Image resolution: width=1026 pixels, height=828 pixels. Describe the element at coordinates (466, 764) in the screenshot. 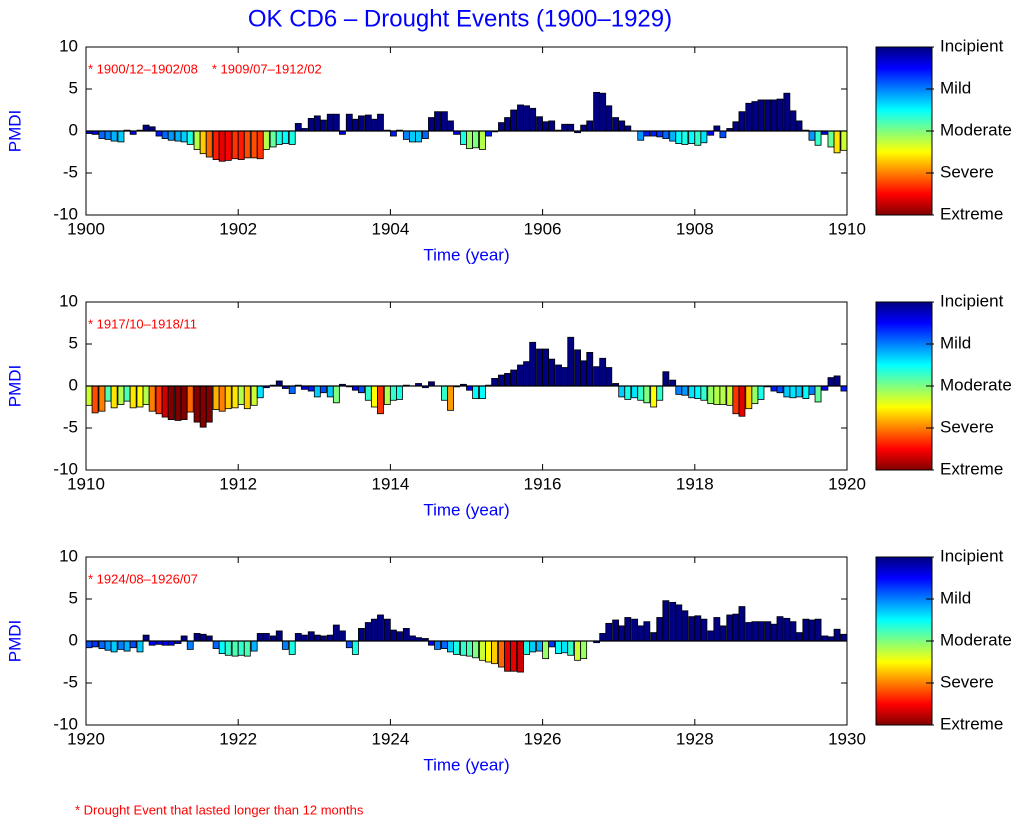

I see `x-axis-label: Time (year)` at that location.